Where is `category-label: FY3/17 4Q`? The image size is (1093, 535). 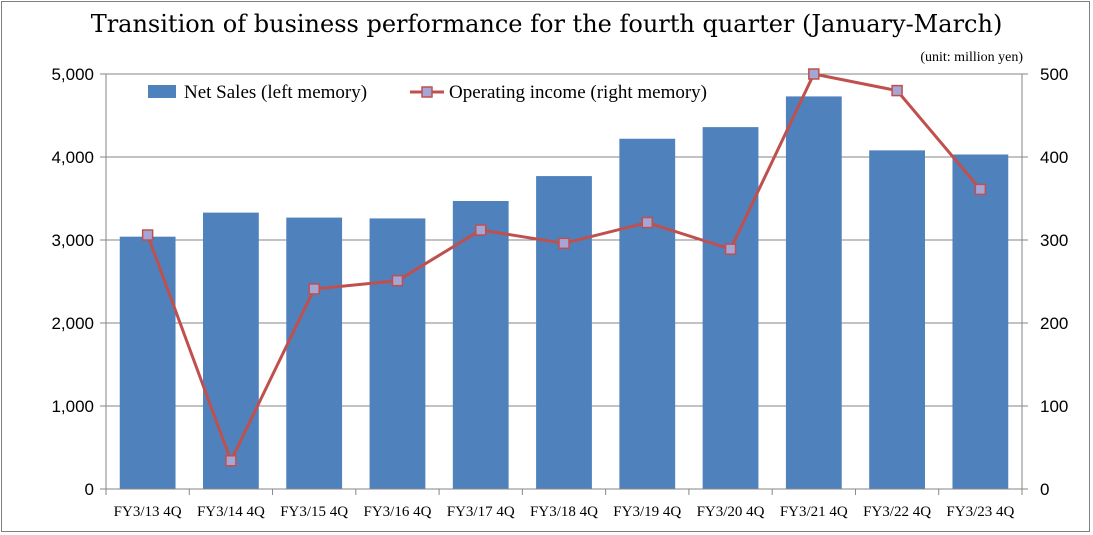
category-label: FY3/17 4Q is located at coordinates (481, 512).